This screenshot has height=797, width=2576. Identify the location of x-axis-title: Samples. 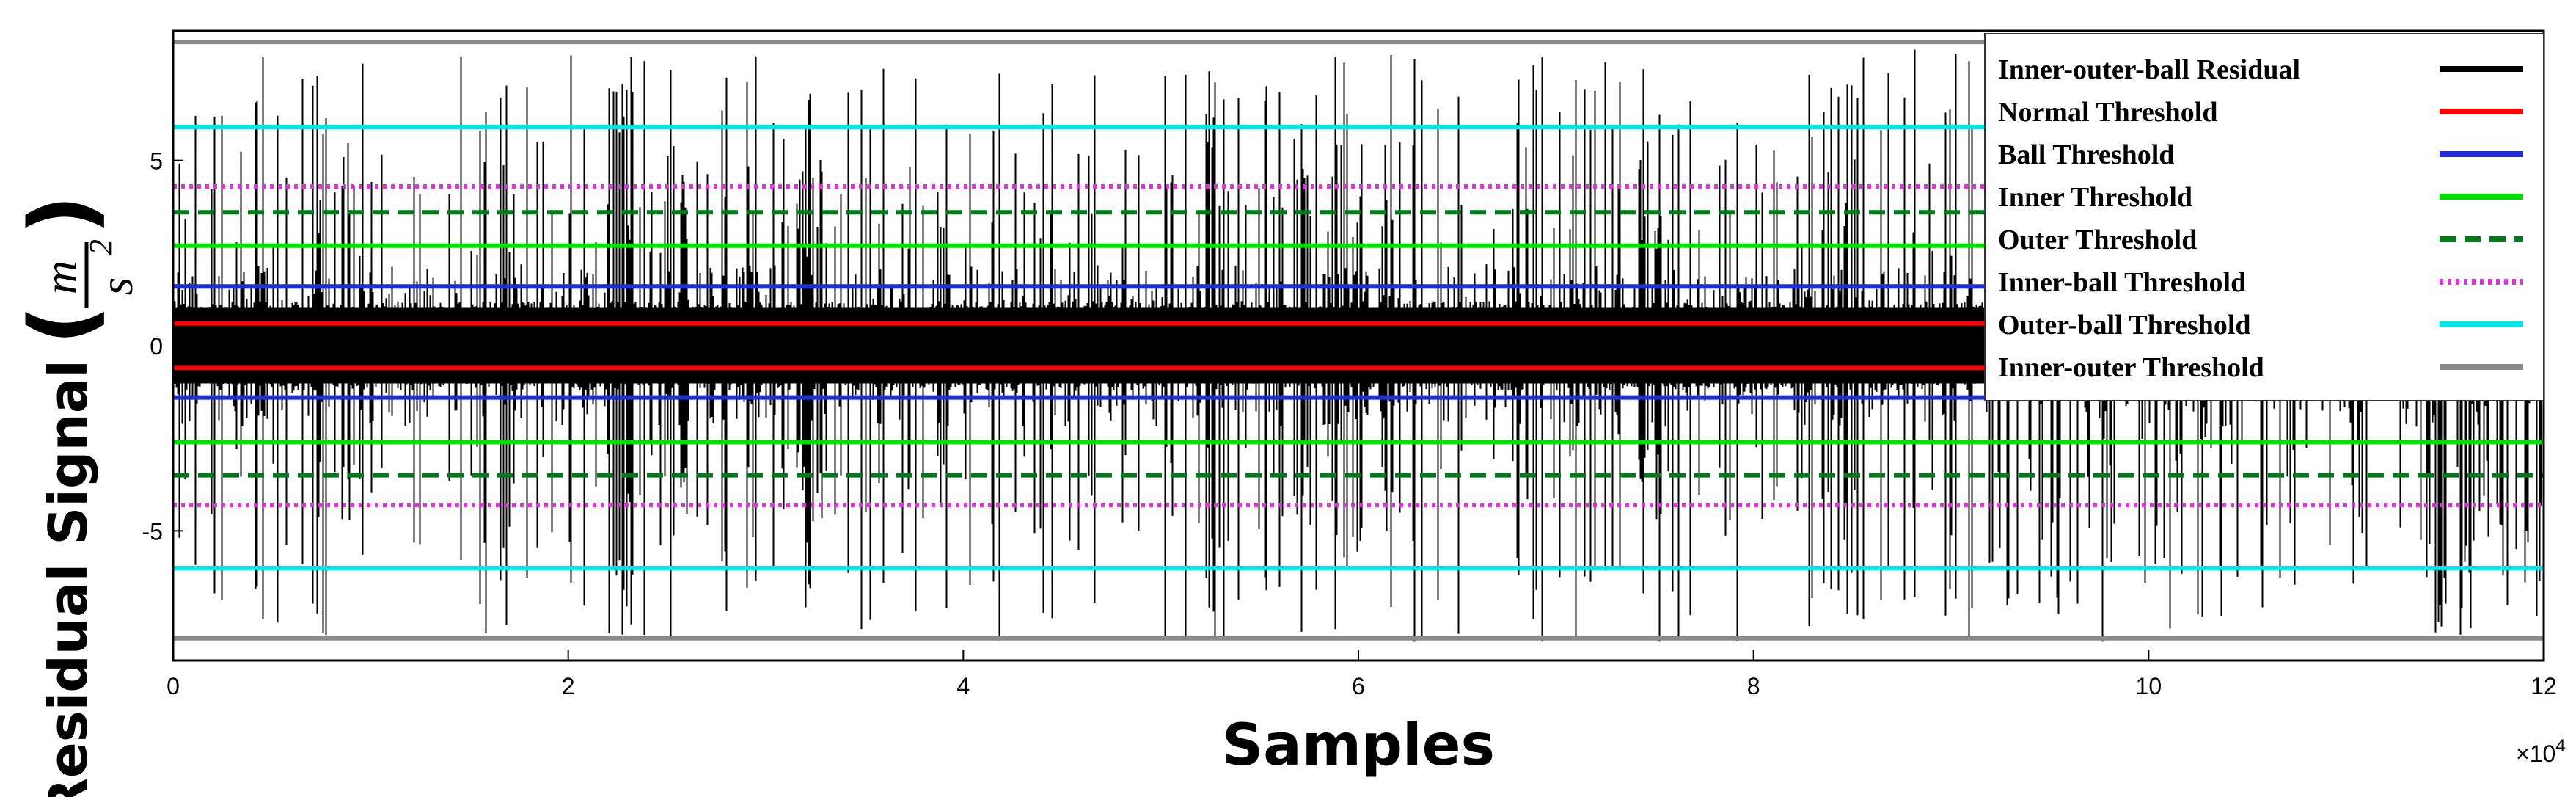
(1358, 746).